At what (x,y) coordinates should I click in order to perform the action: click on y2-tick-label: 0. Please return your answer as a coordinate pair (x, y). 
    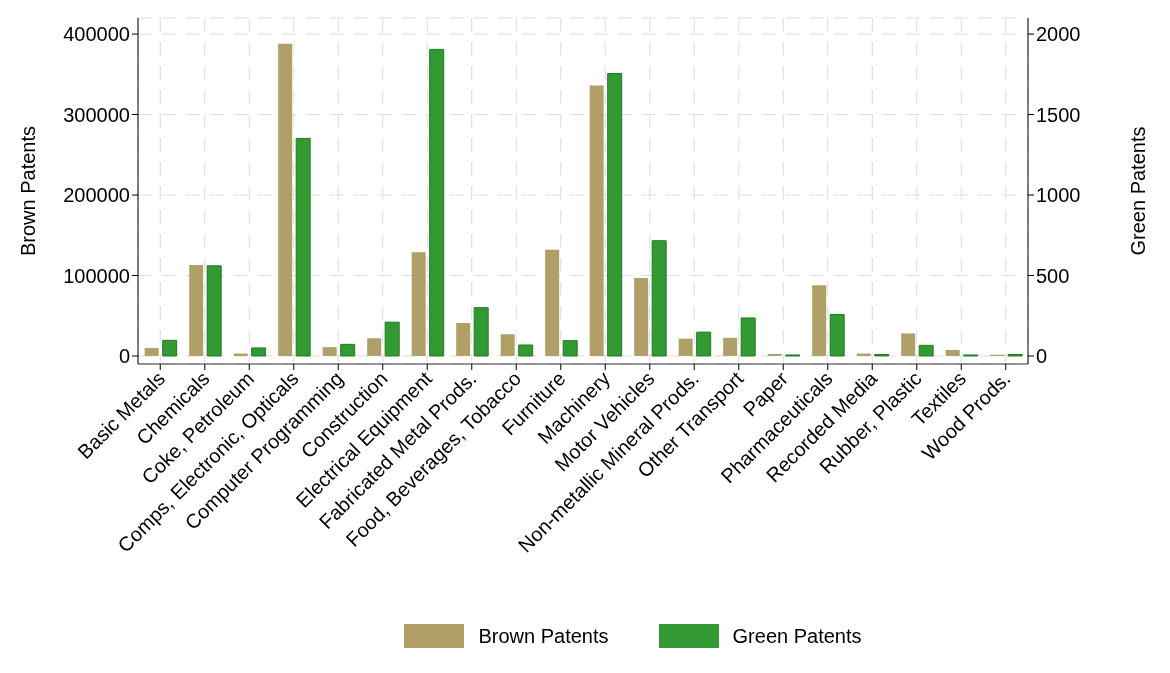
    Looking at the image, I should click on (1042, 356).